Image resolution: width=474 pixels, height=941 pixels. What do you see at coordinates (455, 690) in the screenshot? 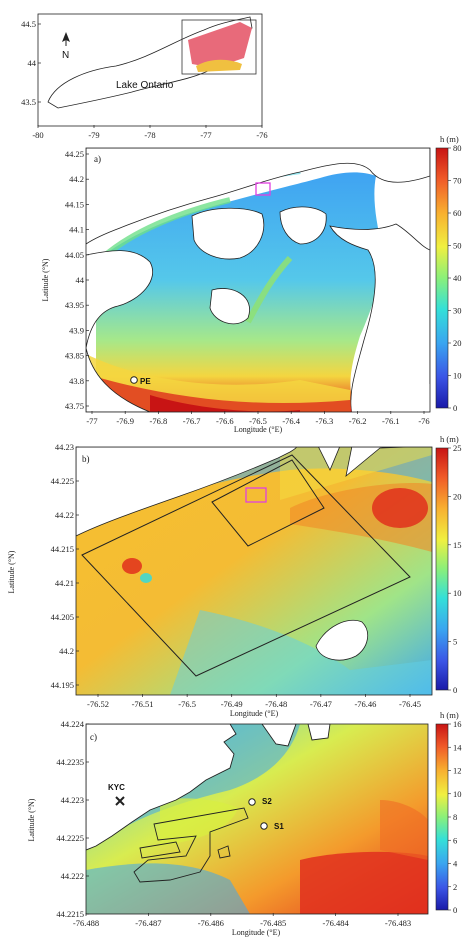
I see `panel-b-colorbar-tick-label: 0` at bounding box center [455, 690].